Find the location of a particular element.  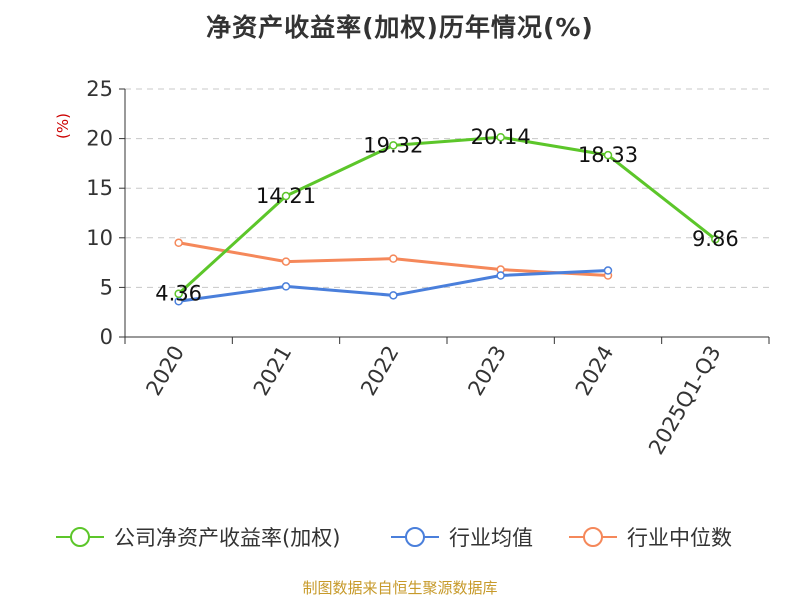

data-label: 9.86 is located at coordinates (715, 239).